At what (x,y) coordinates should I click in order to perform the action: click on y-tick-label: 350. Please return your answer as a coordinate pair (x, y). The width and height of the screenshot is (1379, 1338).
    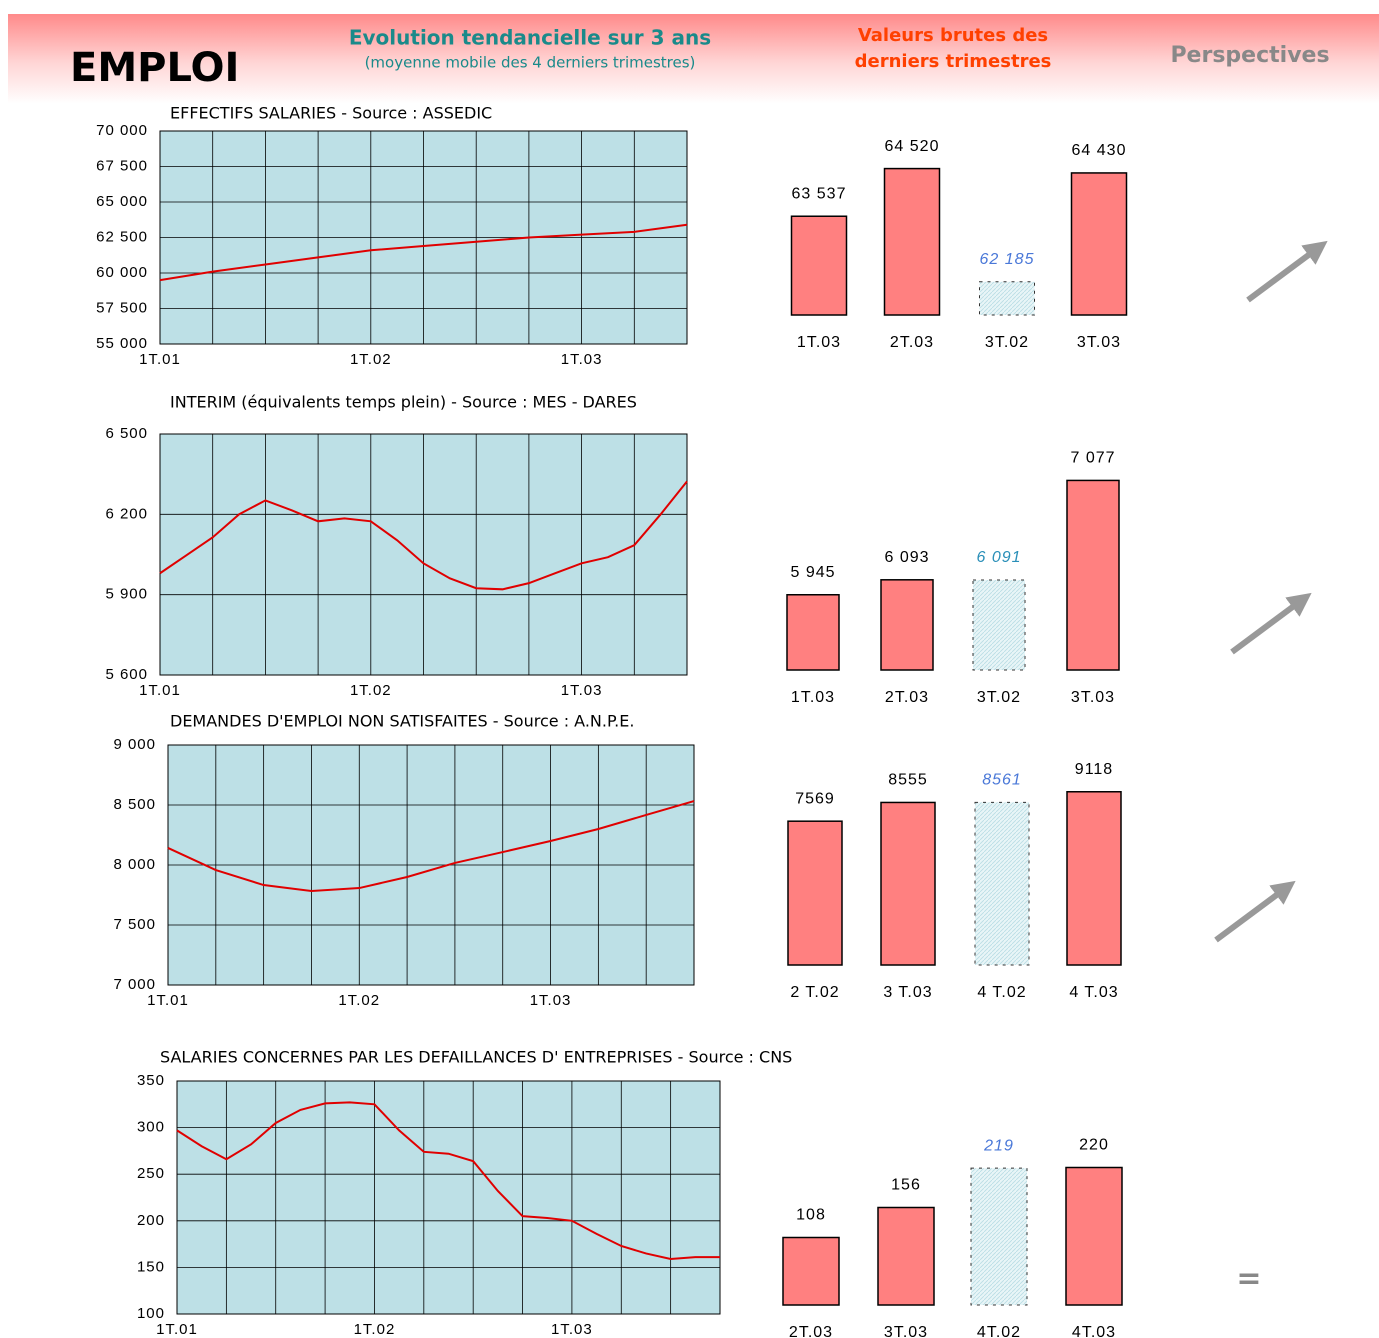
    Looking at the image, I should click on (151, 1080).